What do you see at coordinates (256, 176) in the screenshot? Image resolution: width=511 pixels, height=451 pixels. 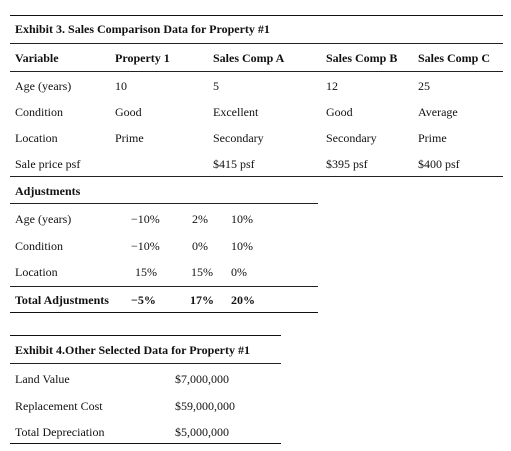 I see `exhibit3-body-rule` at bounding box center [256, 176].